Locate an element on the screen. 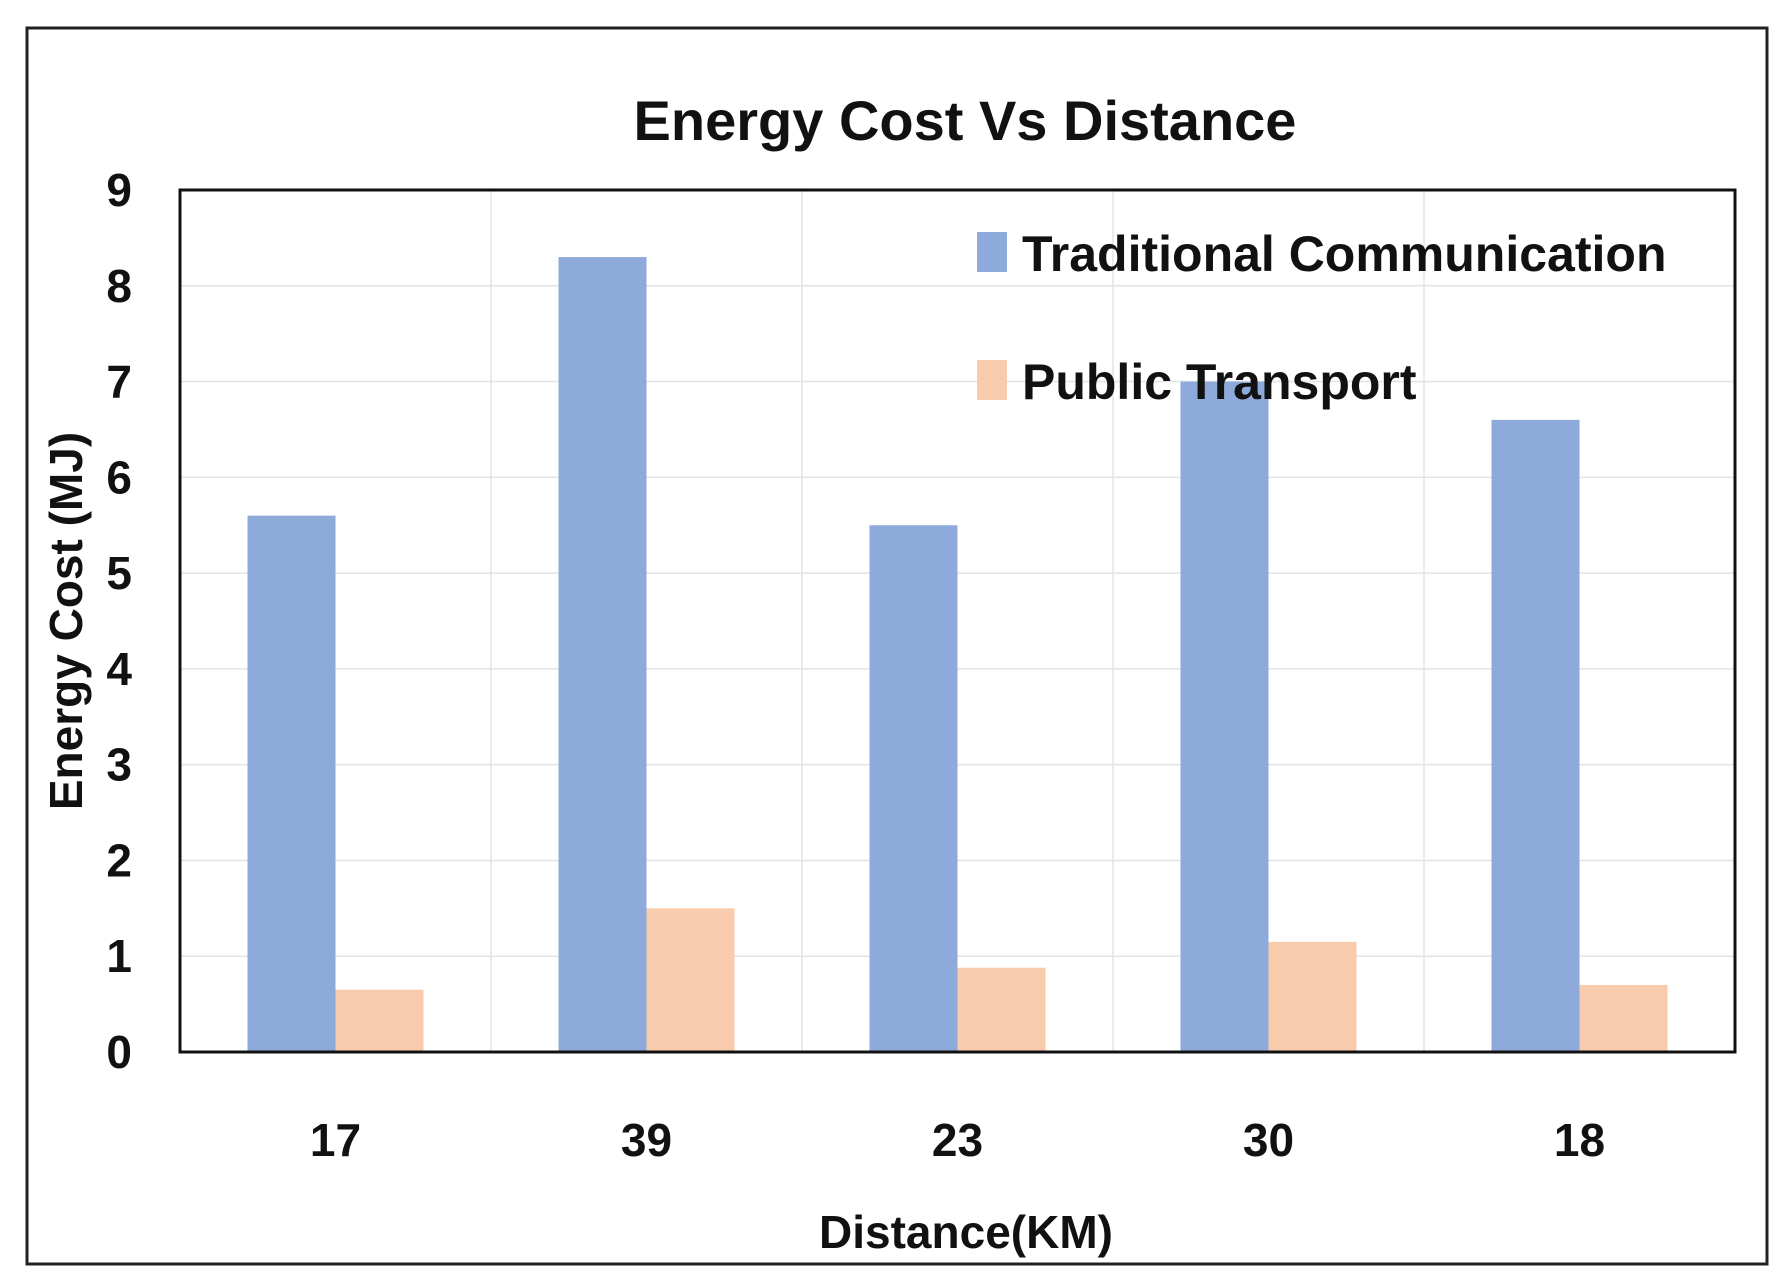  chart-title: Energy Cost Vs Distance is located at coordinates (965, 120).